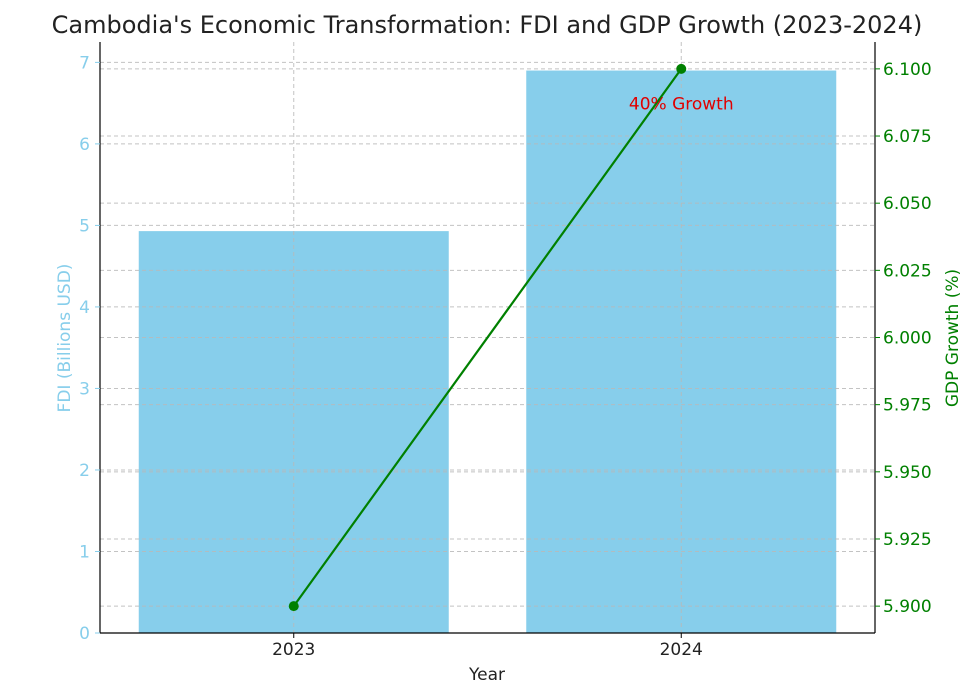 The image size is (975, 696). I want to click on left-tick-label: 2, so click(84, 471).